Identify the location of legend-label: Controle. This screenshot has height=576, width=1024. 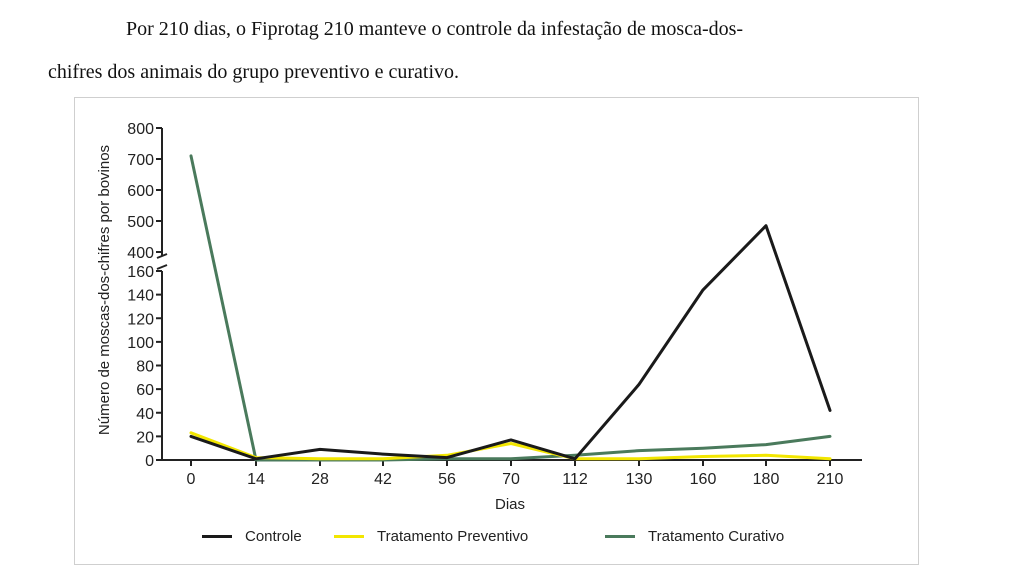
(273, 536).